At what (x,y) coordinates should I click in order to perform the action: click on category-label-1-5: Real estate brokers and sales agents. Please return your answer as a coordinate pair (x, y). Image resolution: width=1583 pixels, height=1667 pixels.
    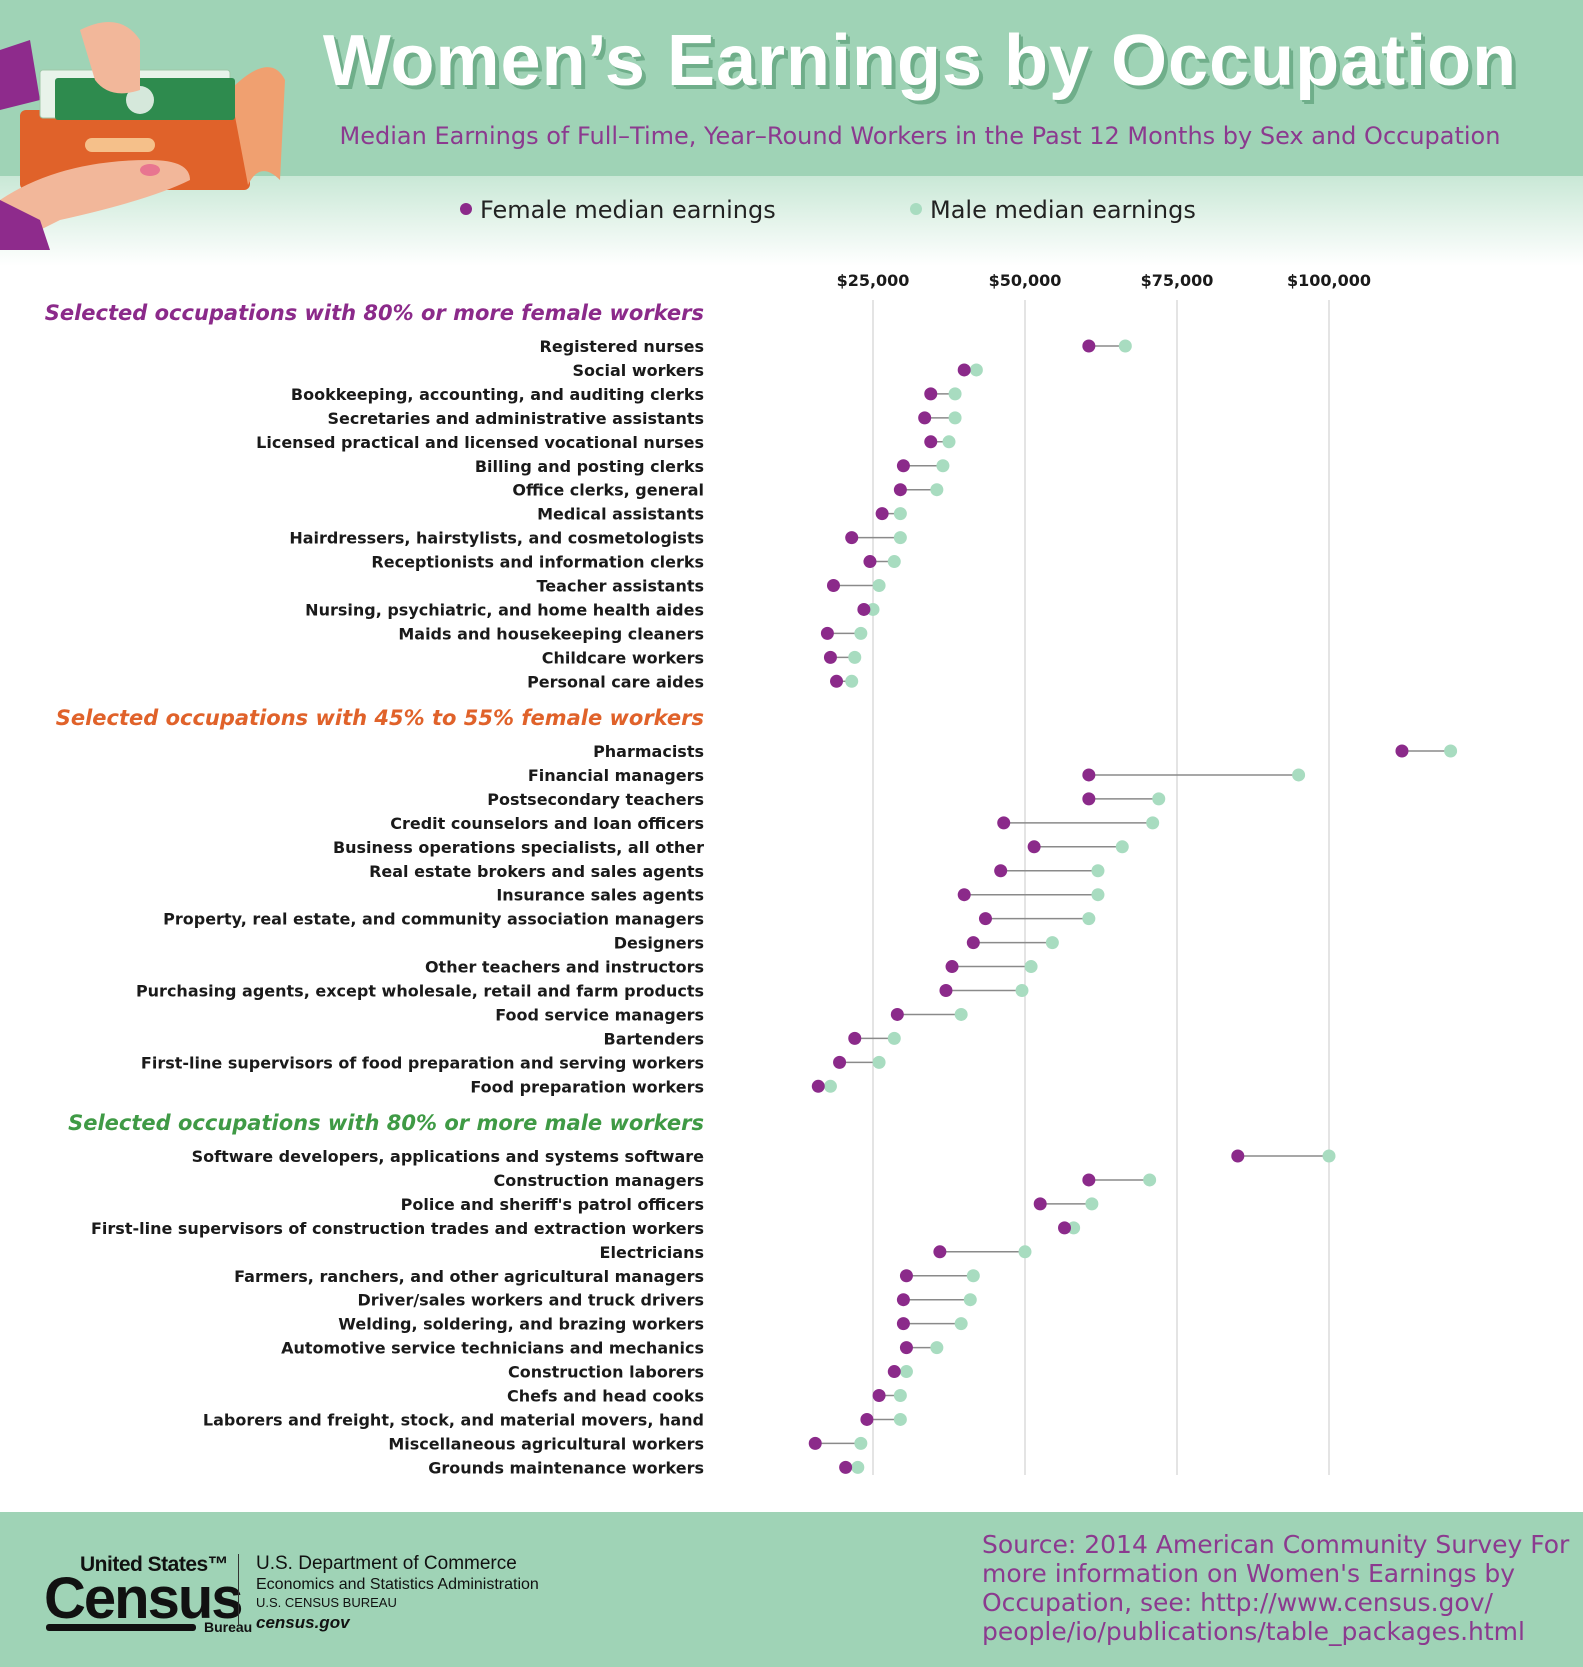
    Looking at the image, I should click on (536, 871).